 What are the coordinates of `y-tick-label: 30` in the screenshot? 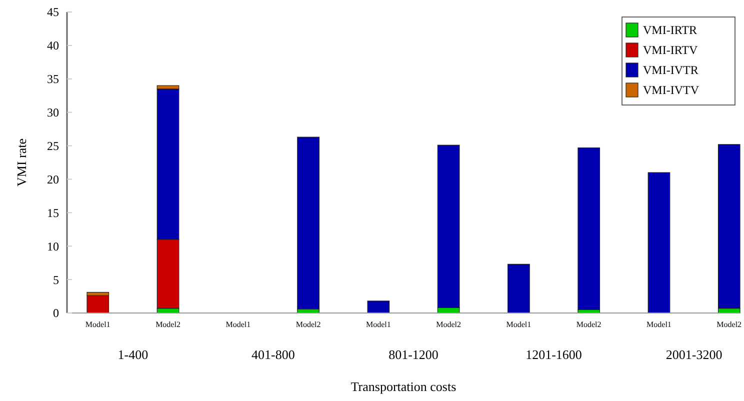 It's located at (53, 113).